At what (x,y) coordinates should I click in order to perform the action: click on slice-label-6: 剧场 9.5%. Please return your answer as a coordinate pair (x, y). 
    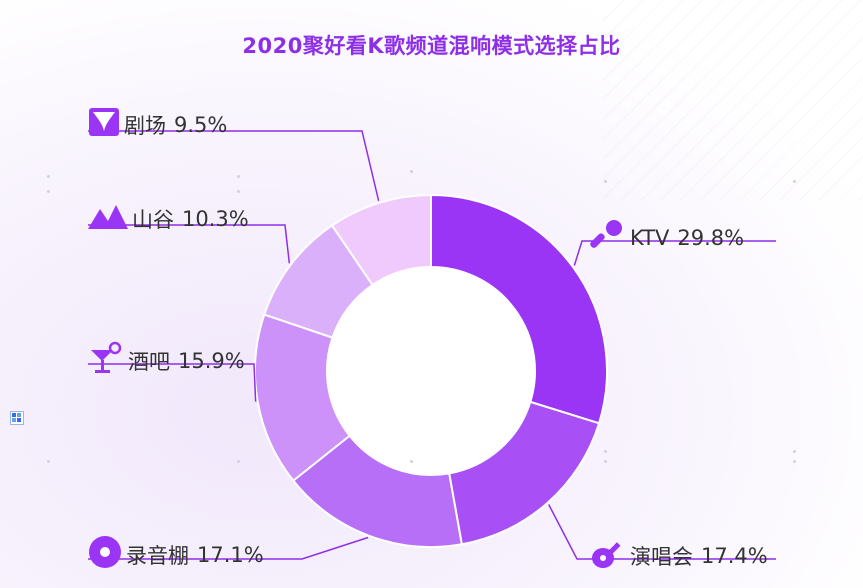
    Looking at the image, I should click on (157, 124).